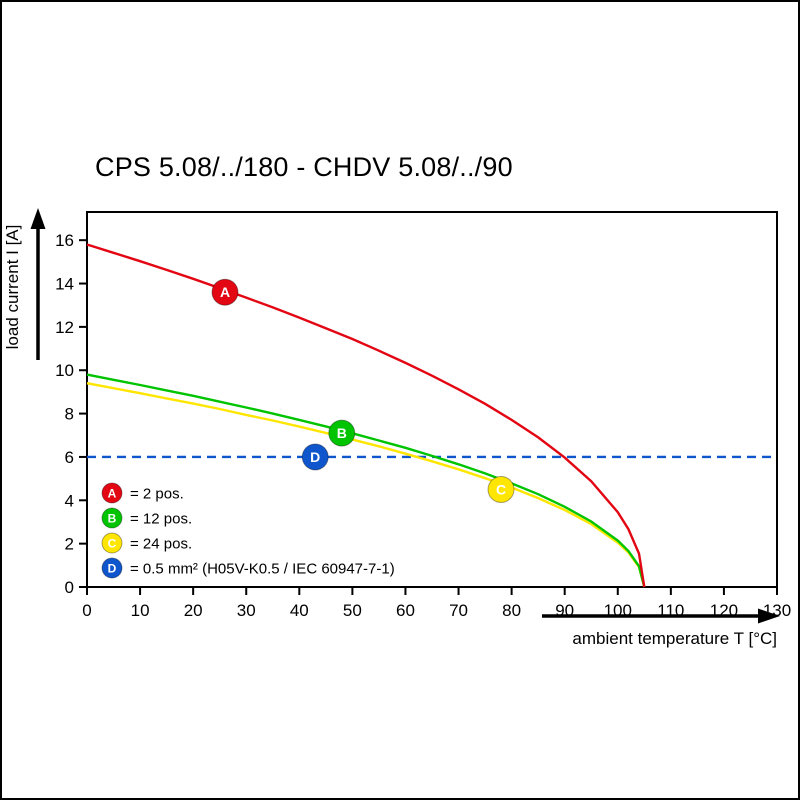  I want to click on y-tick-label: 6, so click(69, 457).